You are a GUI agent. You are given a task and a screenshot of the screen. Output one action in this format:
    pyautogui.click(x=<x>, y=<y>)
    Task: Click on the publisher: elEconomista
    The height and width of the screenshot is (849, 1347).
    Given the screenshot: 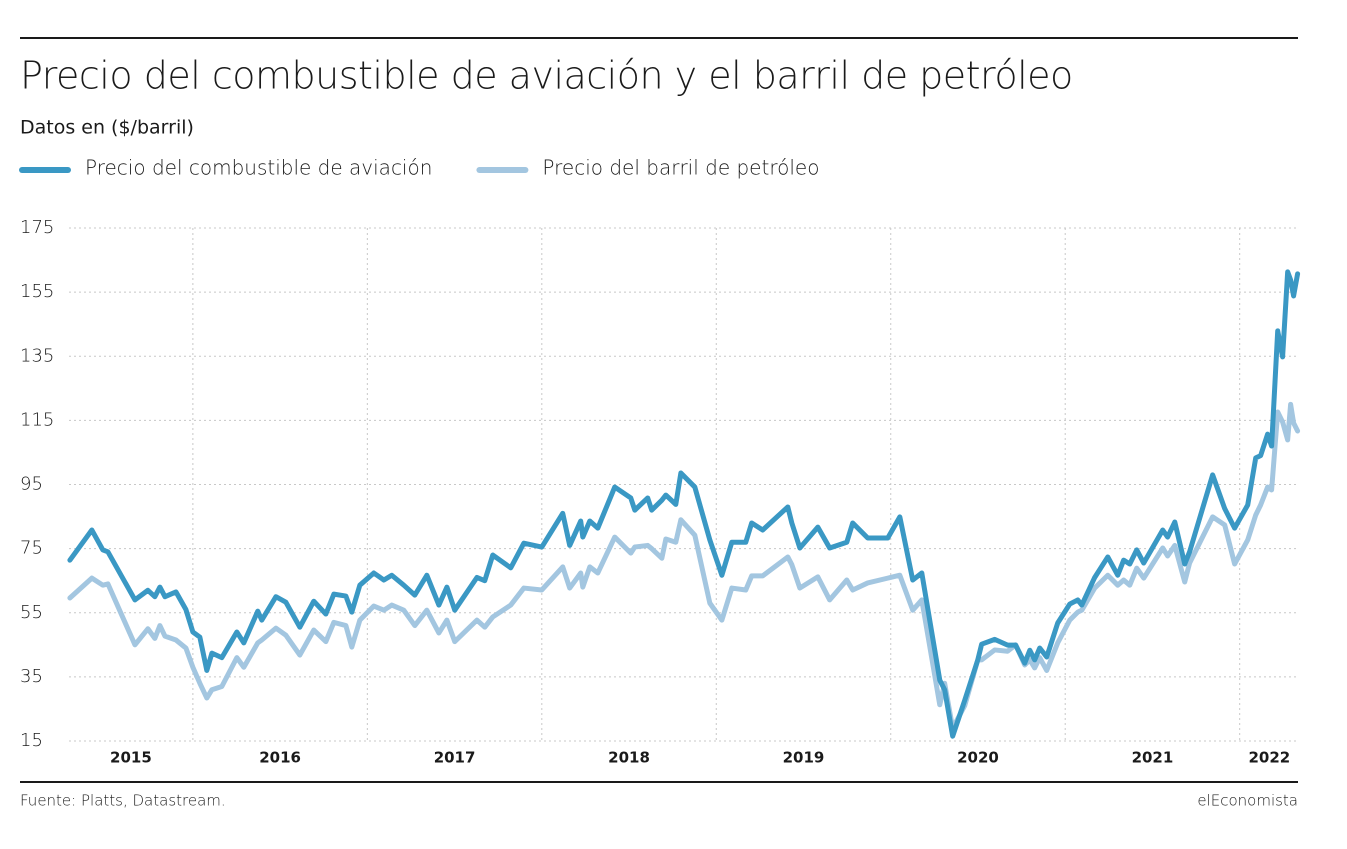 What is the action you would take?
    pyautogui.click(x=1247, y=801)
    